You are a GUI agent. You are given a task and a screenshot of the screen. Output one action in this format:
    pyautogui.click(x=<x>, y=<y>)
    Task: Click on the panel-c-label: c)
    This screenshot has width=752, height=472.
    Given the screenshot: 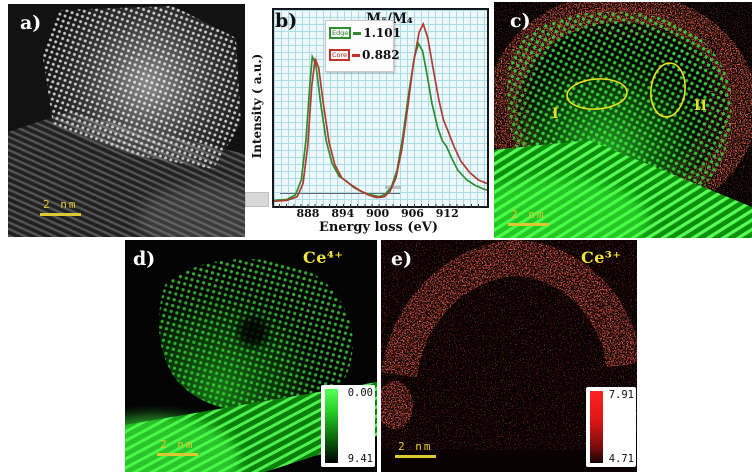 What is the action you would take?
    pyautogui.click(x=520, y=21)
    